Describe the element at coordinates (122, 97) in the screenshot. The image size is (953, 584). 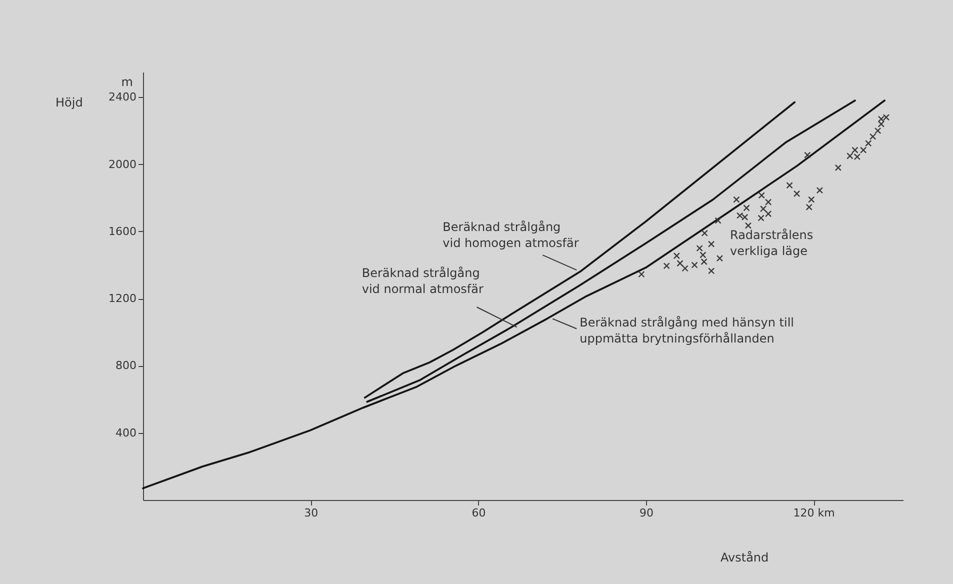
I see `y-tick-label: 2400` at that location.